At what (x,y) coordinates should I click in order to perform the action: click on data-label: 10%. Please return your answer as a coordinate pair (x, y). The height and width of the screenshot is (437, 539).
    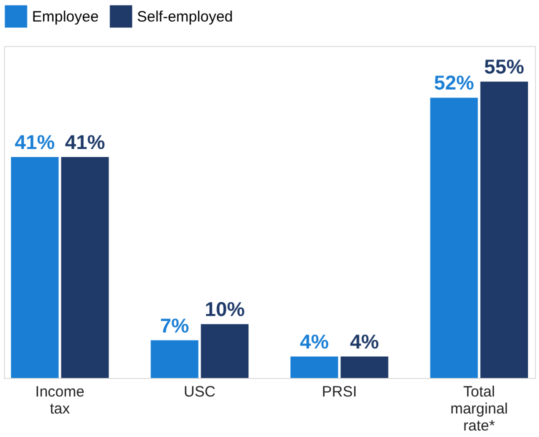
    Looking at the image, I should click on (224, 310).